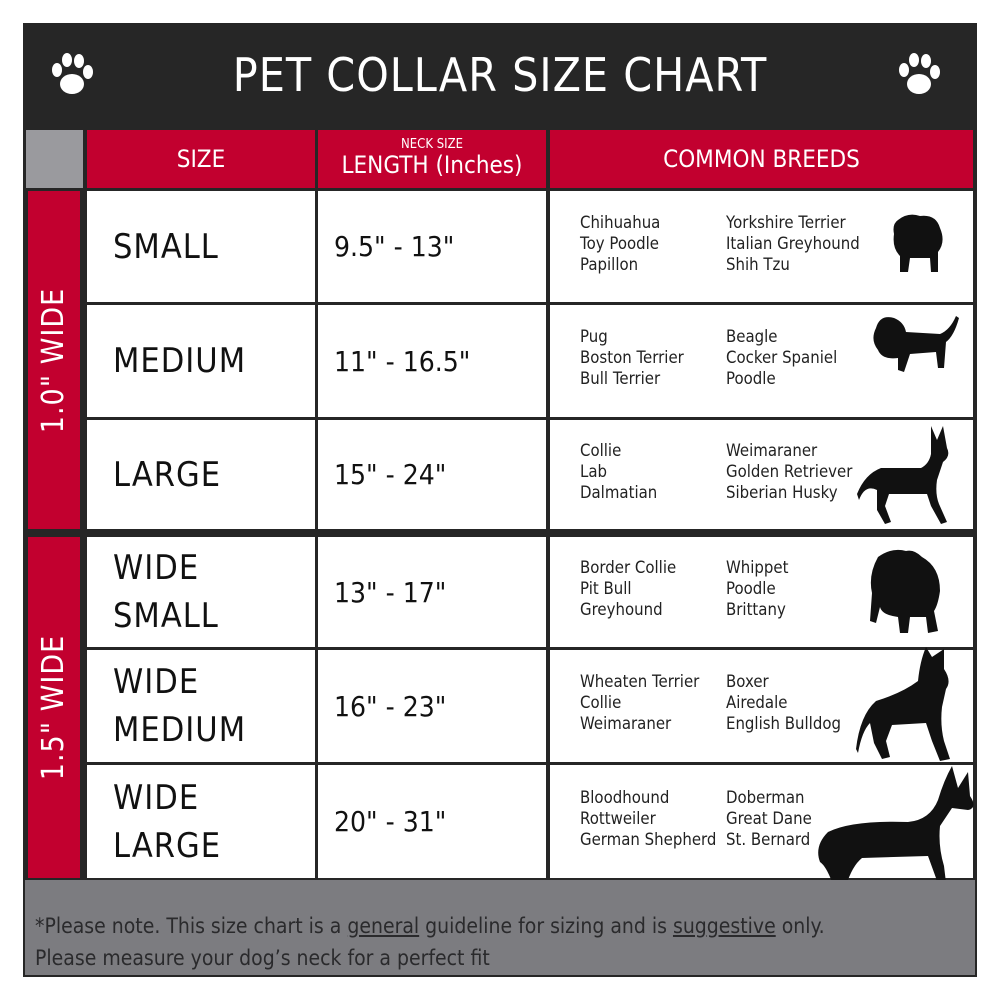 This screenshot has width=1000, height=1000. I want to click on group-label: 1.0" WIDE, so click(54, 360).